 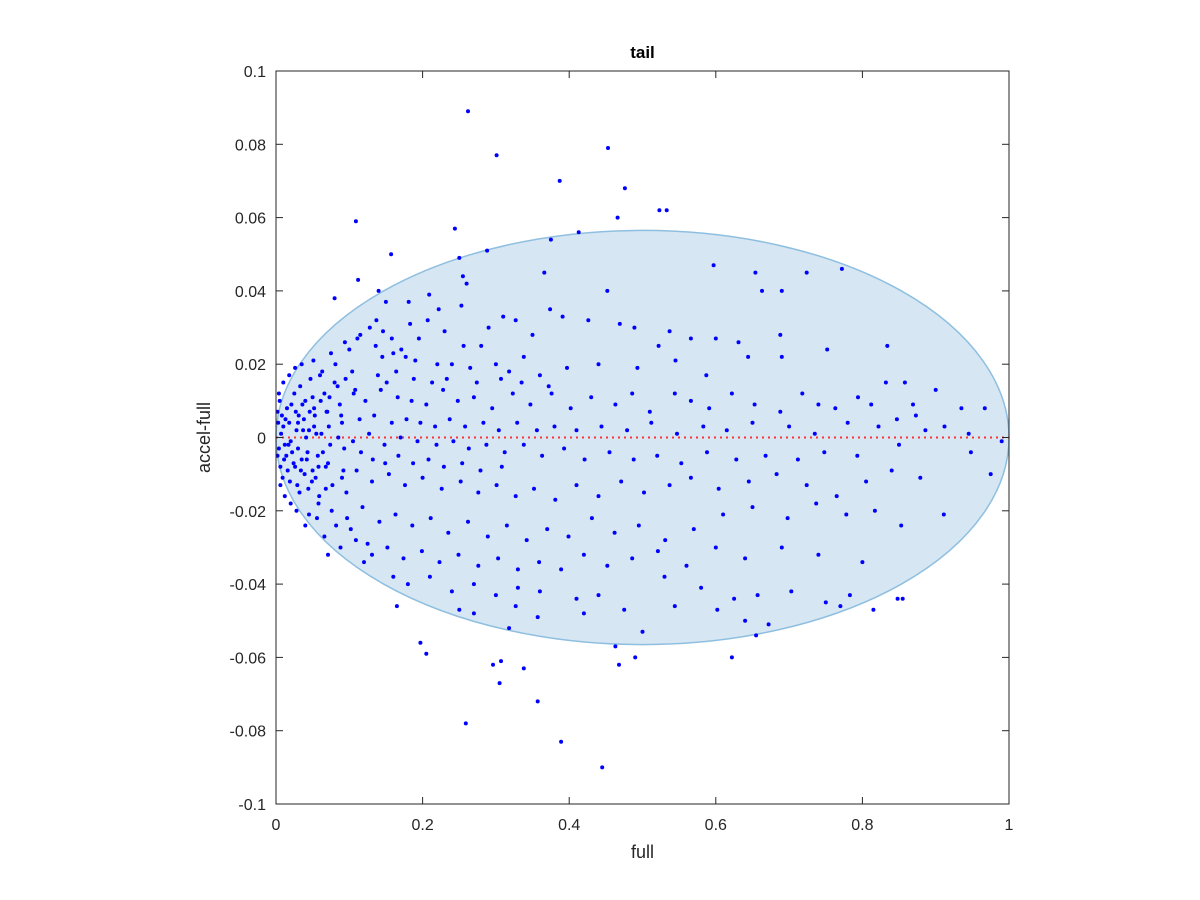 I want to click on y-tick-label: 0.04, so click(x=250, y=292).